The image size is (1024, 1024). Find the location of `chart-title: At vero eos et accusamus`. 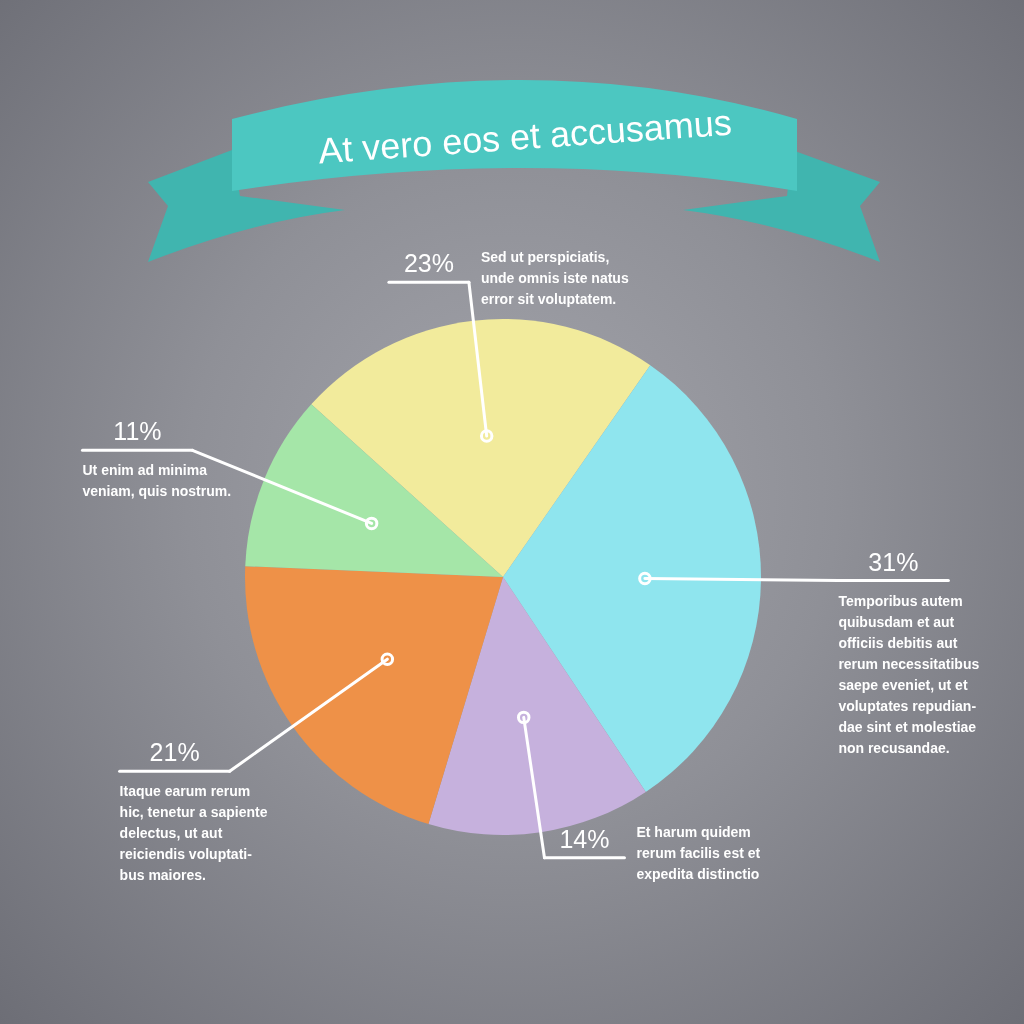

chart-title: At vero eos et accusamus is located at coordinates (524, 136).